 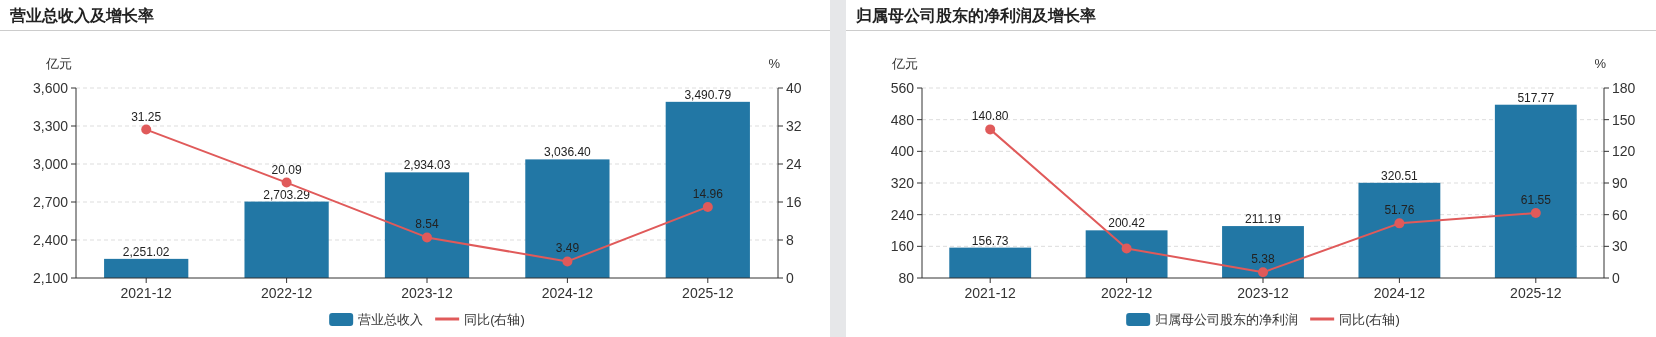 What do you see at coordinates (1536, 200) in the screenshot?
I see `data-label: 61.55` at bounding box center [1536, 200].